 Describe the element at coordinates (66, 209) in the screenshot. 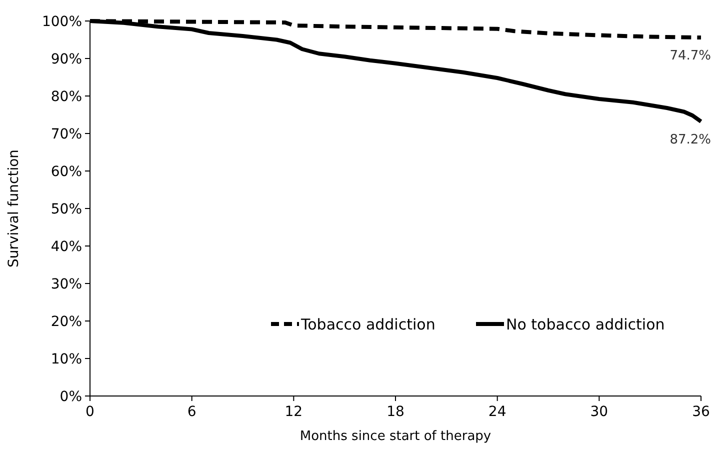

I see `y-tick-label: 50%` at that location.